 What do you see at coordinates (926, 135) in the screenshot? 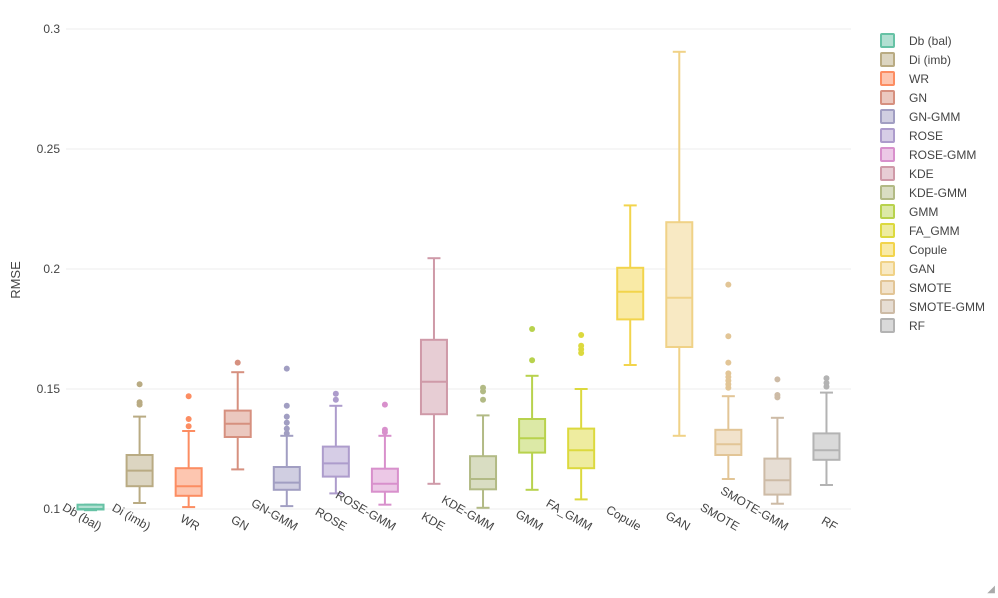
I see `legend-label: ROSE` at bounding box center [926, 135].